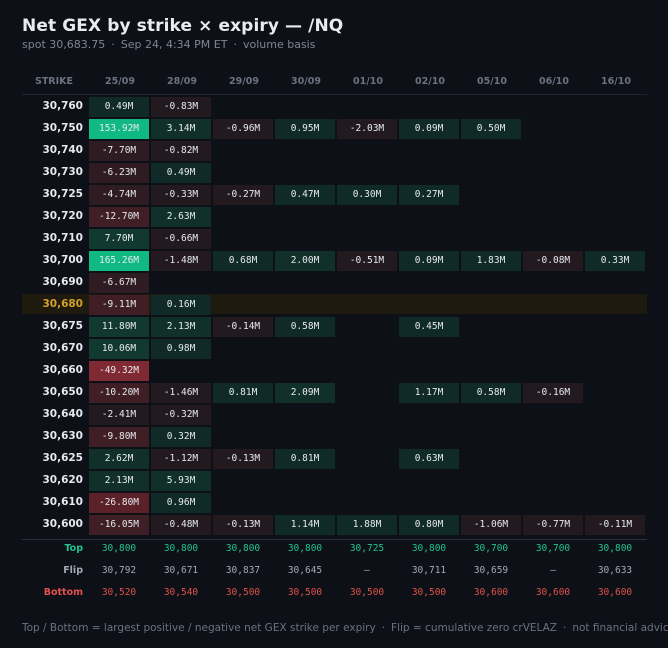 Image resolution: width=668 pixels, height=648 pixels. Describe the element at coordinates (181, 393) in the screenshot. I see `heatmap-cell: -1.46M` at that location.